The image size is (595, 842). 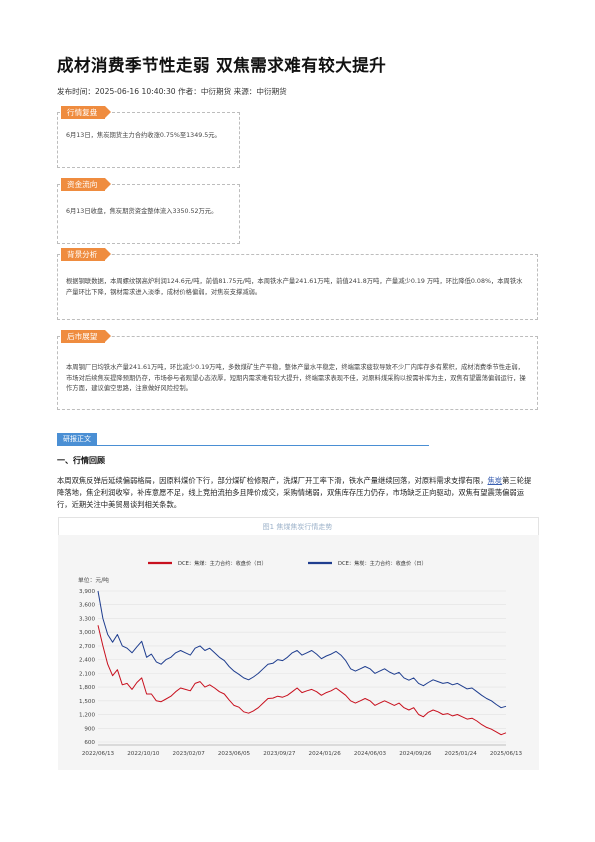 I want to click on box-text: 6月13日收盘，焦炭期货资金整体流入3350.52万元。, so click(x=142, y=211).